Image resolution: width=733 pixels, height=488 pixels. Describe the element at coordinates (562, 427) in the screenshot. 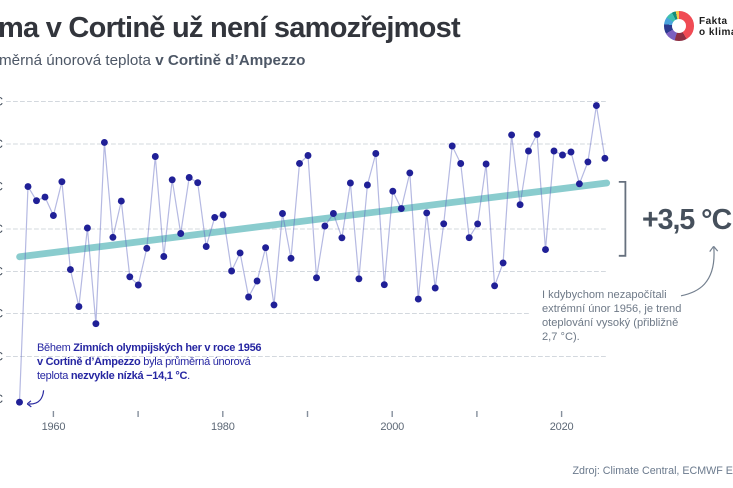

I see `svg-text: 2020` at that location.